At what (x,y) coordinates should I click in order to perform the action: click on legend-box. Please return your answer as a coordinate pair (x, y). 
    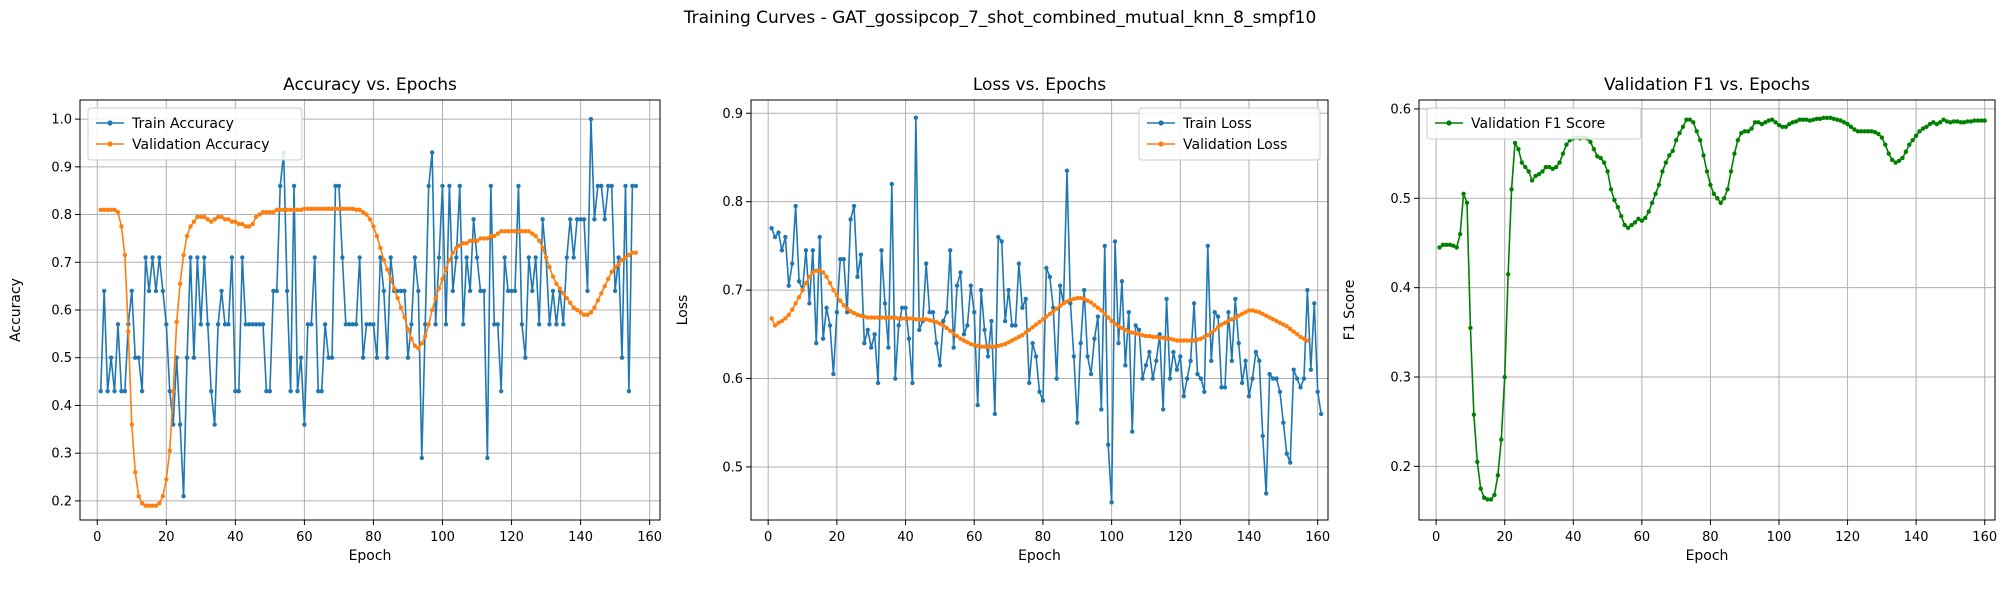
    Looking at the image, I should click on (195, 134).